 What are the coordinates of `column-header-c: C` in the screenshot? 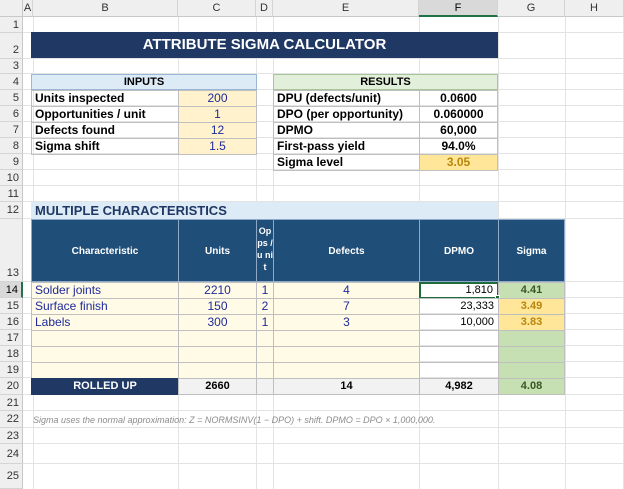 It's located at (217, 8).